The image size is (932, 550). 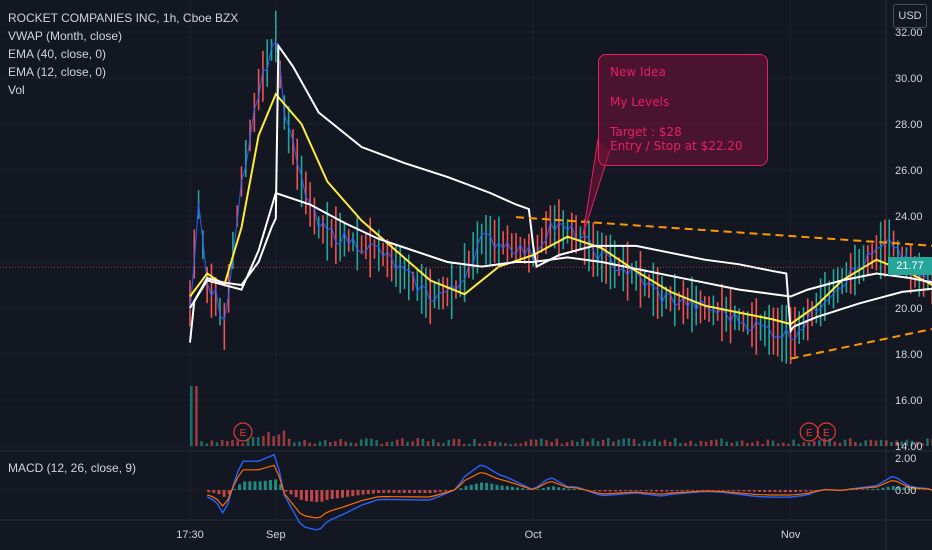 I want to click on macd-signal-line, so click(x=569, y=491).